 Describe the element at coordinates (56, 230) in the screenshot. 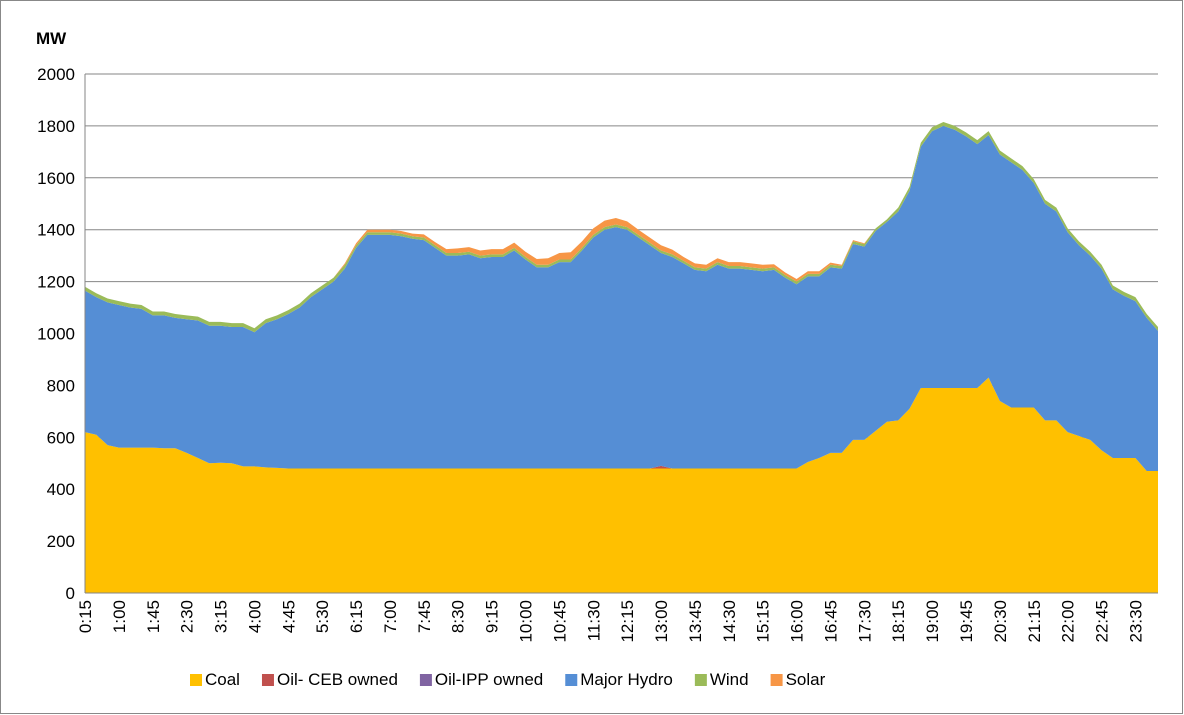

I see `y-tick-label: 1400` at that location.